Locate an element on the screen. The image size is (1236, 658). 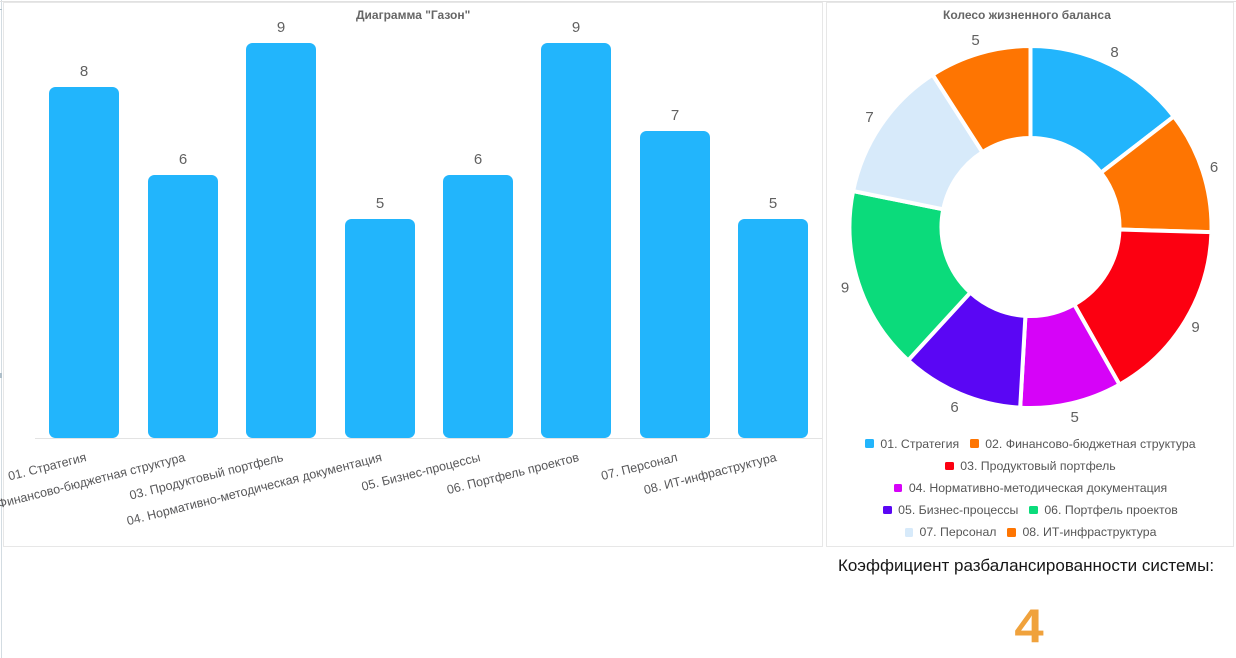
svg-text: 8 is located at coordinates (1114, 52).